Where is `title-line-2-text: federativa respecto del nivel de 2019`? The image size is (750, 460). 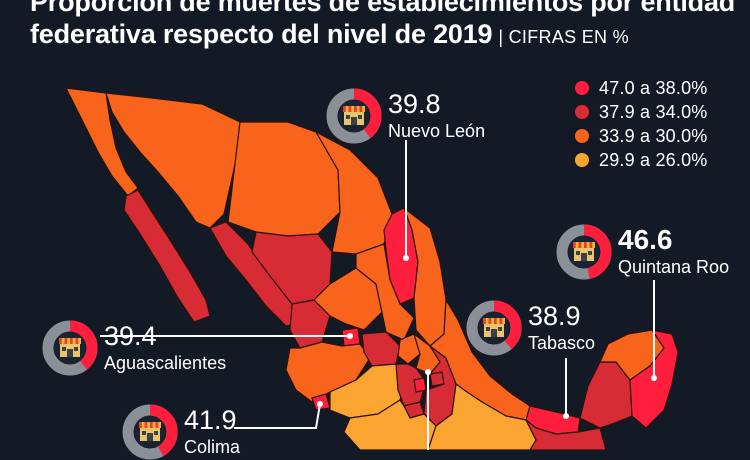 title-line-2-text: federativa respecto del nivel de 2019 is located at coordinates (261, 34).